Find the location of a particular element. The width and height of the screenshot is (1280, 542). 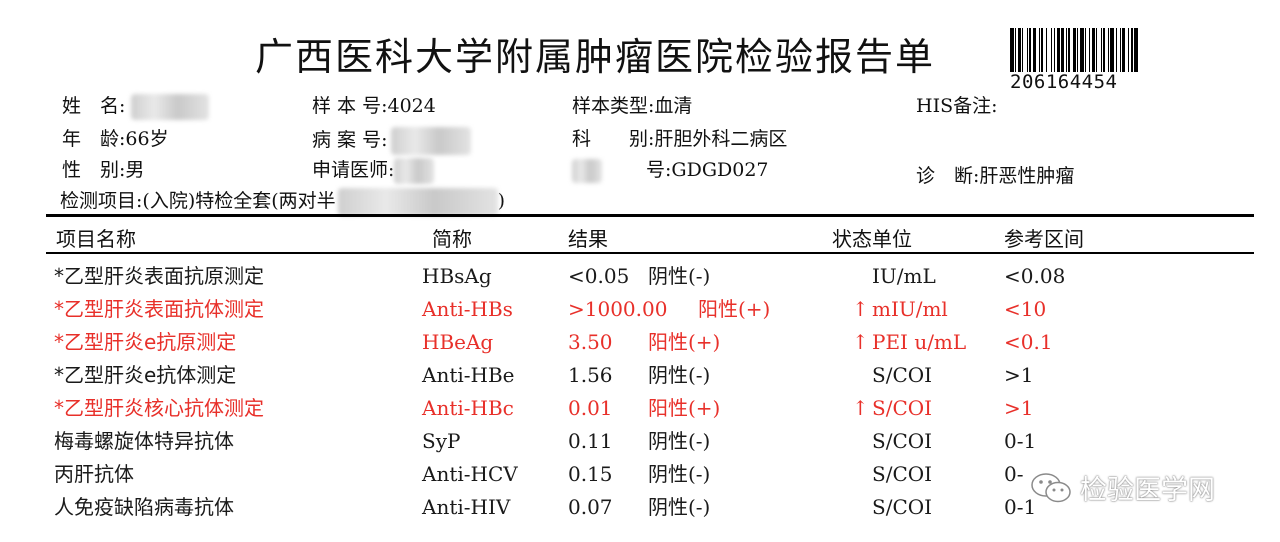

watermark-text: 检验医学网 is located at coordinates (1147, 490).